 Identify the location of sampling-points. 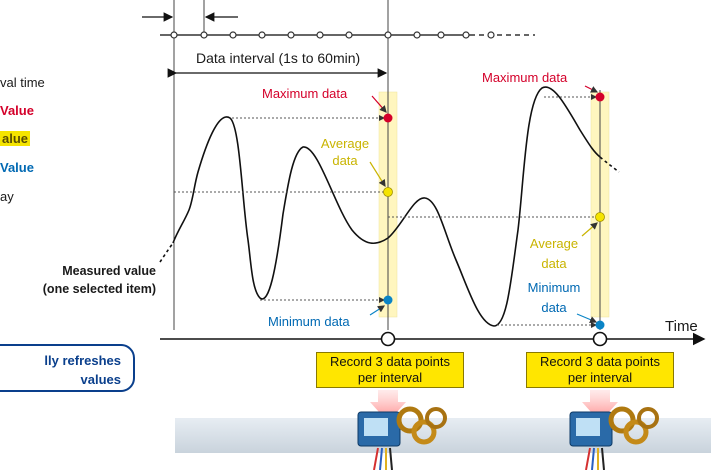
(332, 35).